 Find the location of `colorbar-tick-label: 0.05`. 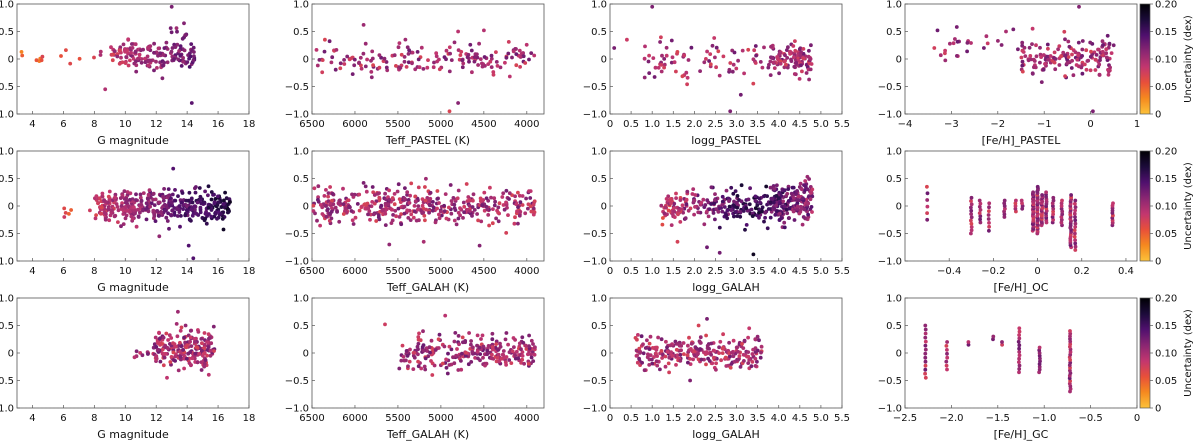

colorbar-tick-label: 0.05 is located at coordinates (1166, 87).